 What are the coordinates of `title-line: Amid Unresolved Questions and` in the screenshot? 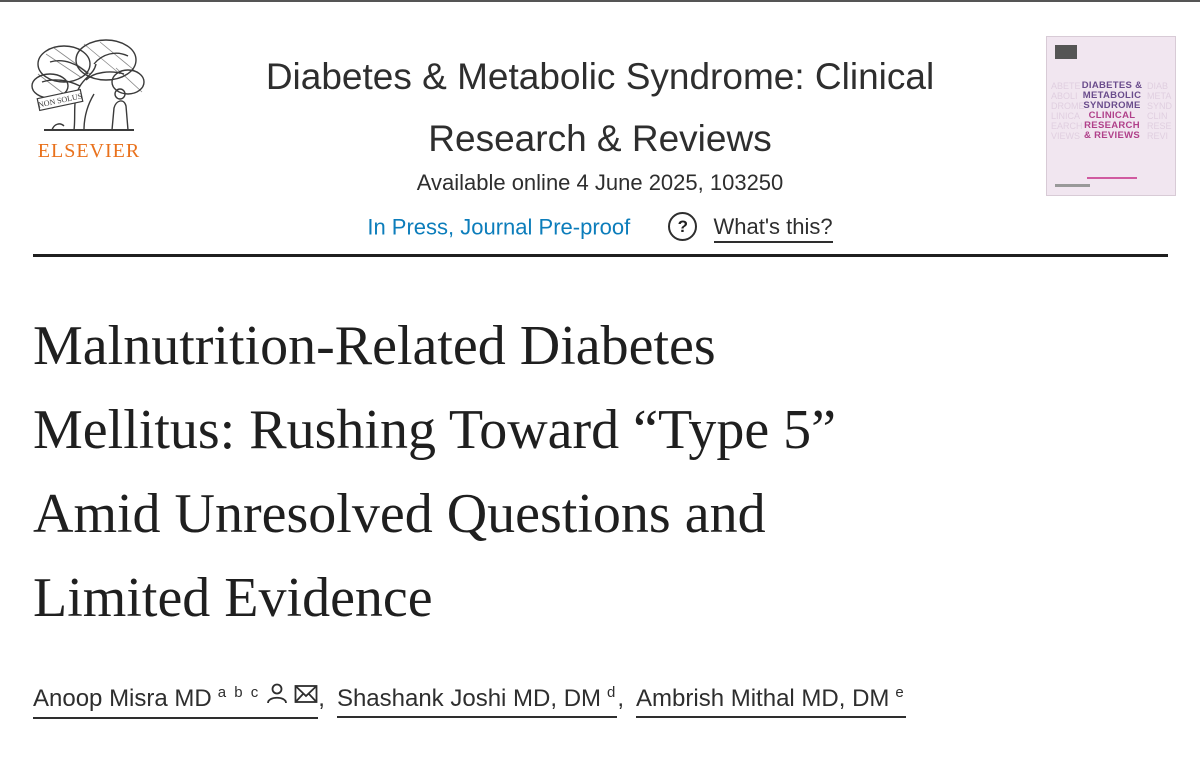 It's located at (399, 514).